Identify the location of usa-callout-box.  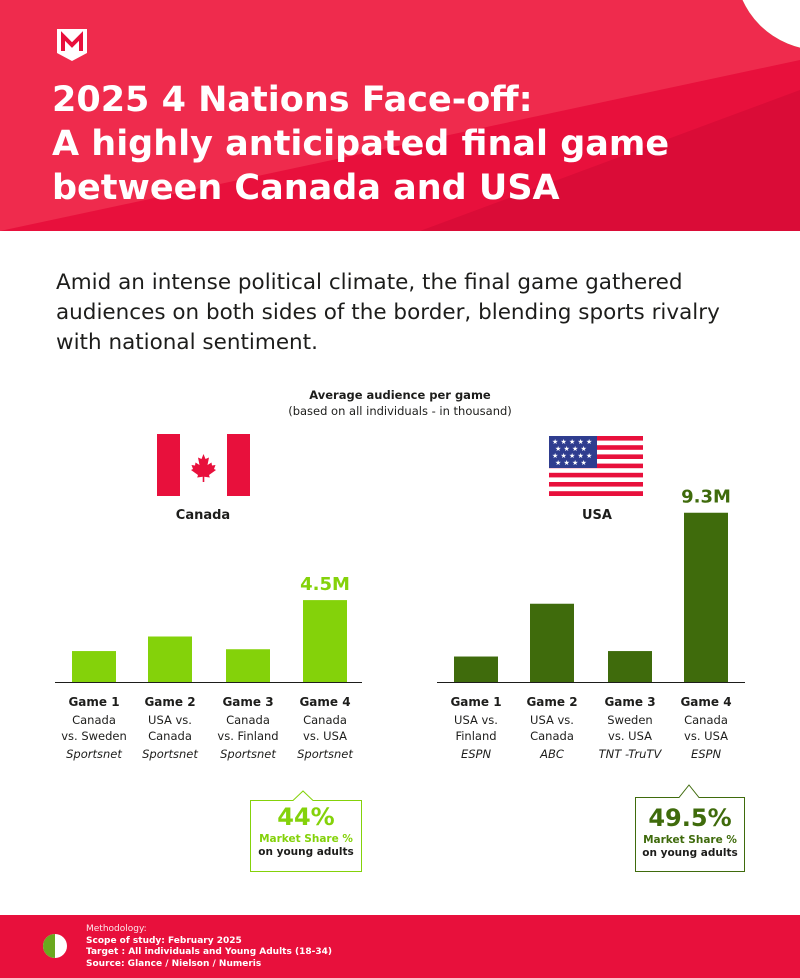
(690, 828).